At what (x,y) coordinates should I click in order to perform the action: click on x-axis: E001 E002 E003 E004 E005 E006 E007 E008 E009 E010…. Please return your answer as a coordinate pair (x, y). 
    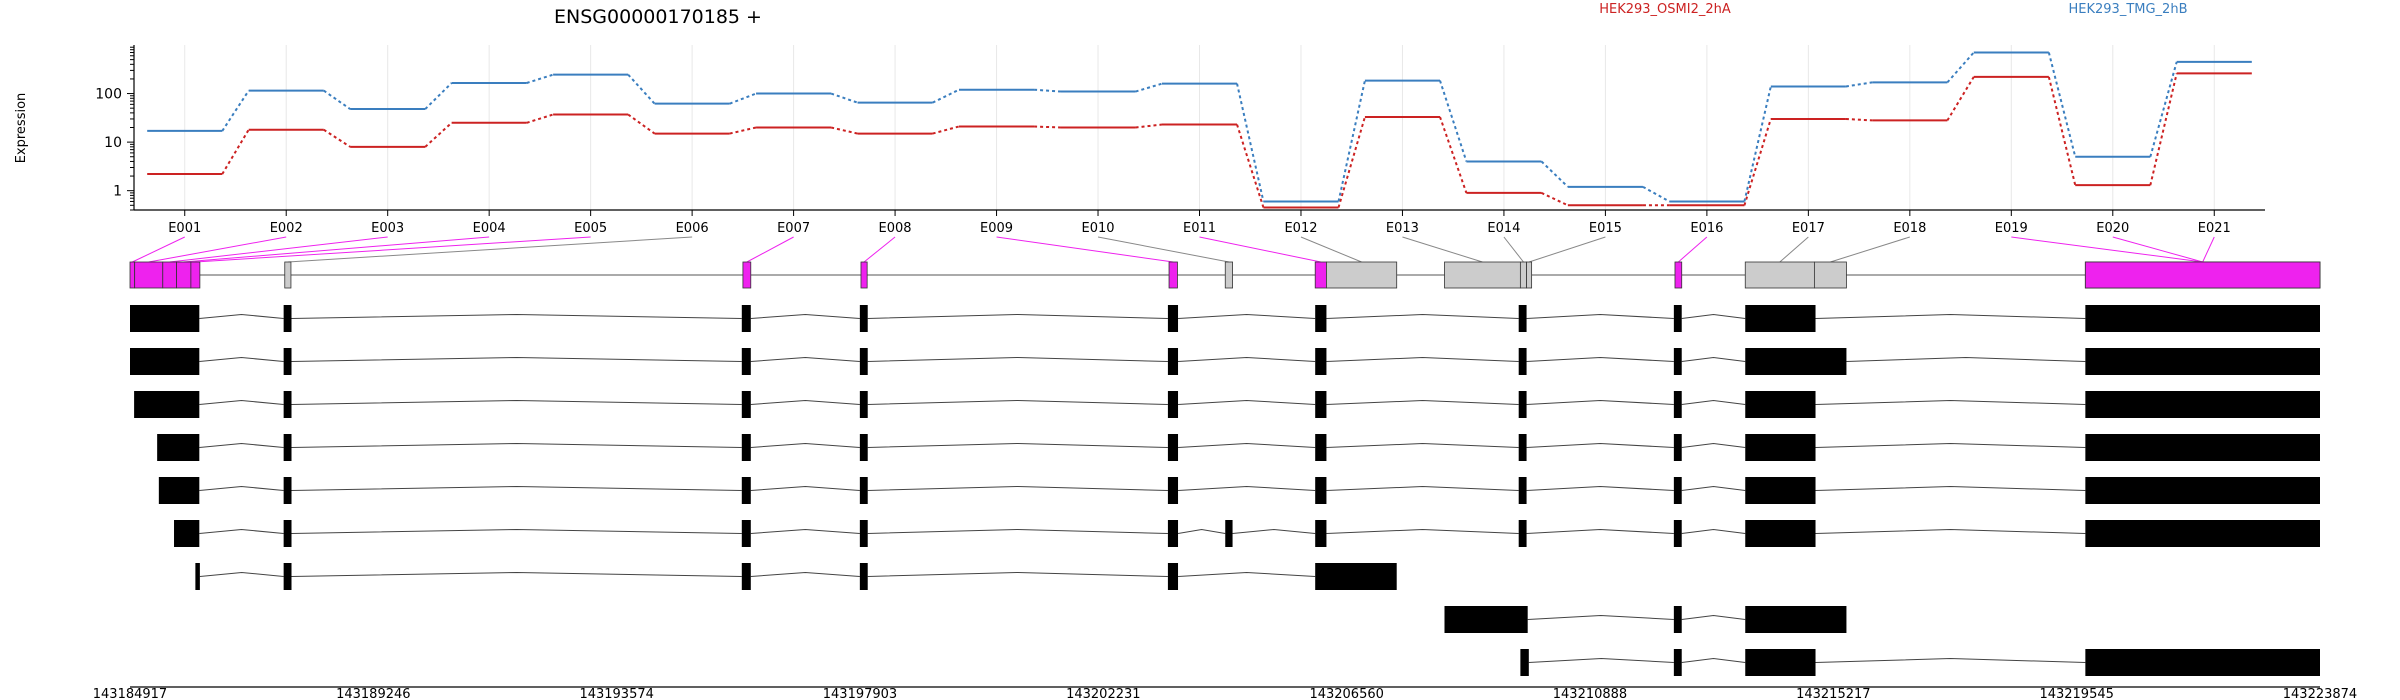
    Looking at the image, I should click on (1199, 222).